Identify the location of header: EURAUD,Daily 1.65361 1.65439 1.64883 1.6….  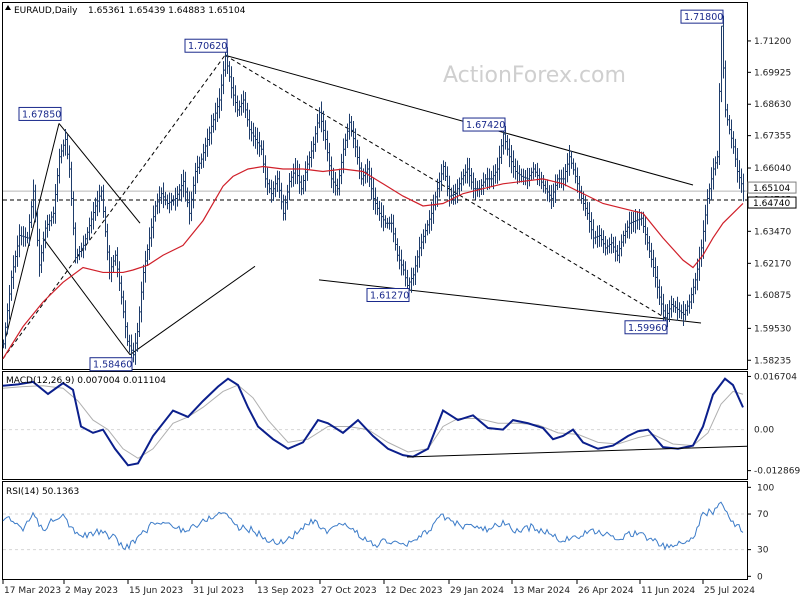
(124, 9).